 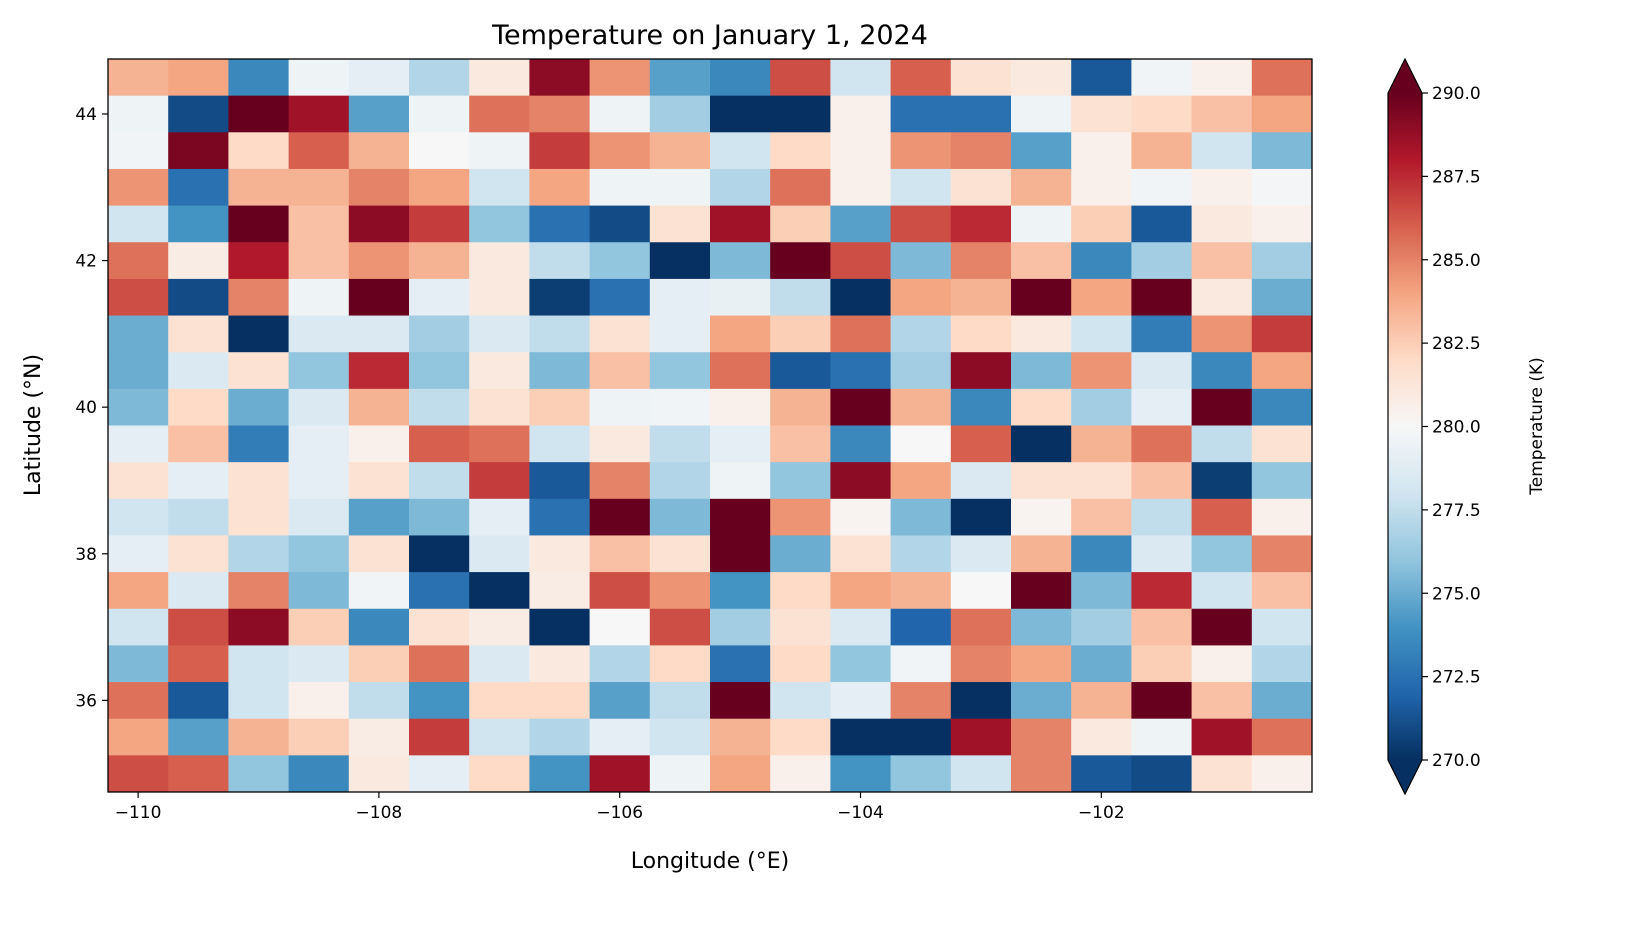 I want to click on colorbar-extend-min, so click(x=1405, y=777).